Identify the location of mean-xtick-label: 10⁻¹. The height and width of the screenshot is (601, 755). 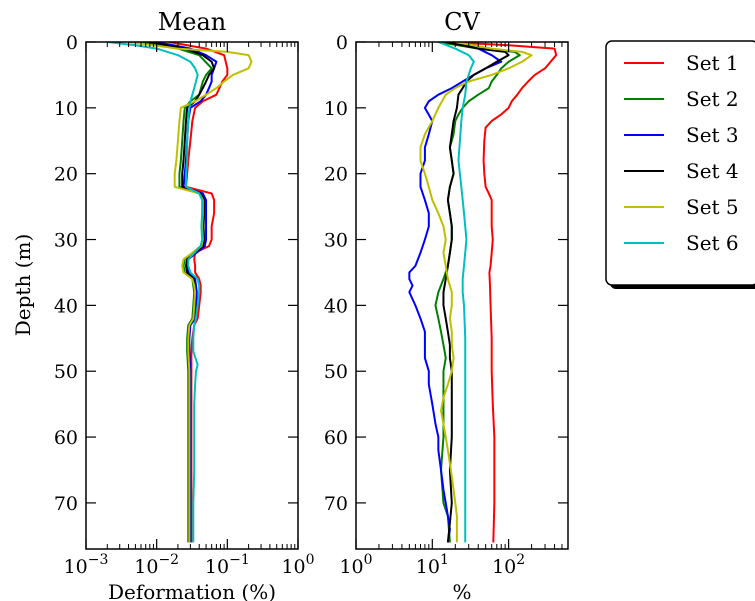
(227, 565).